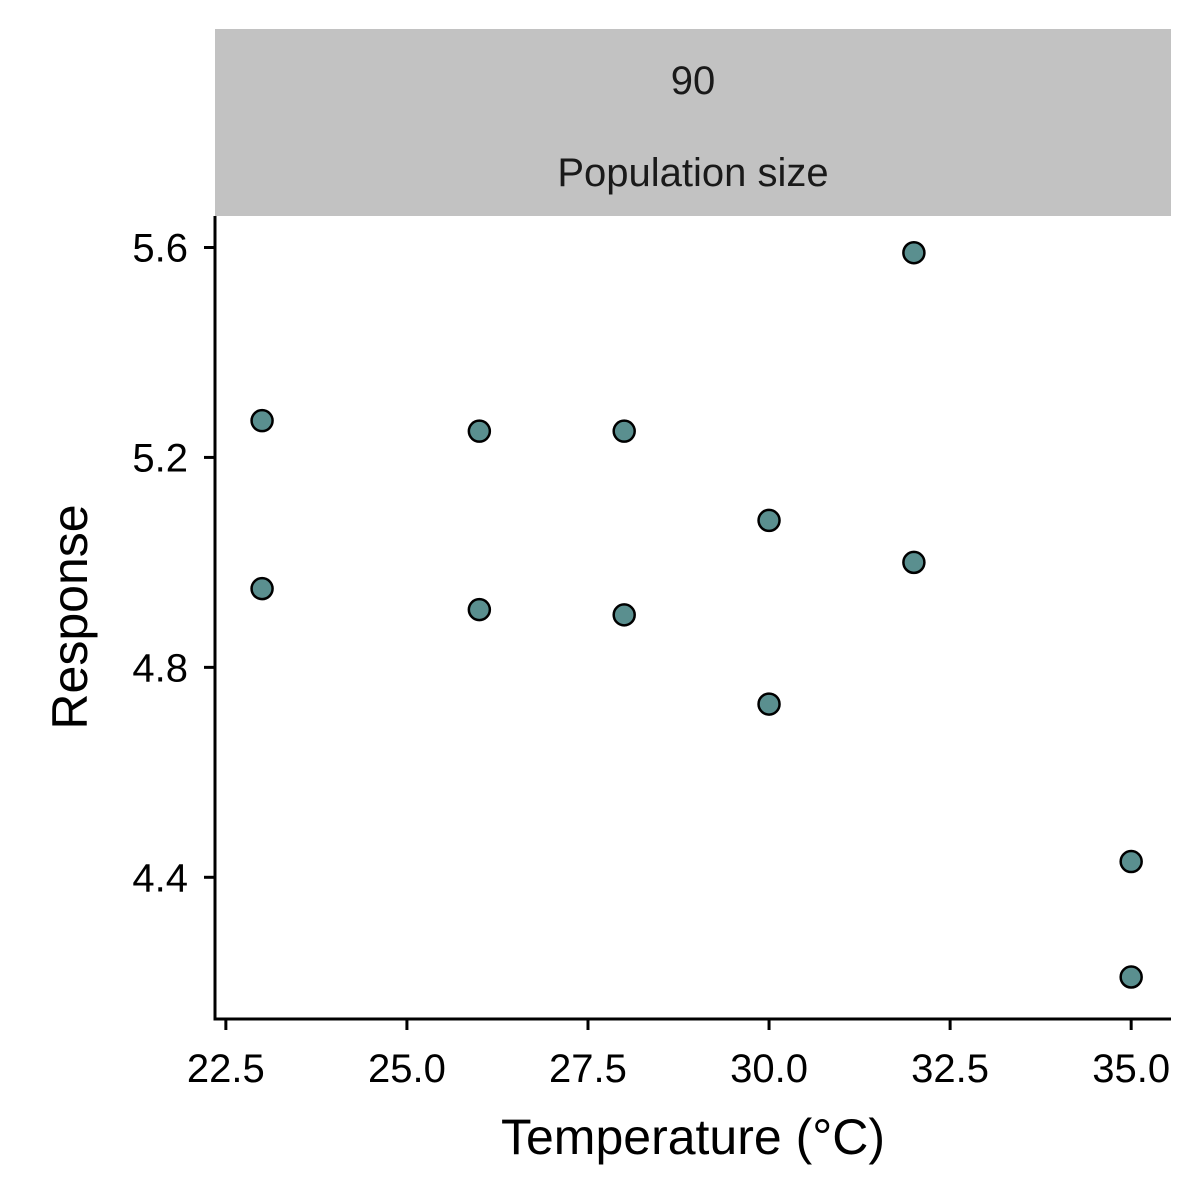 This screenshot has width=1200, height=1200. What do you see at coordinates (693, 81) in the screenshot?
I see `facet-strip-value: 90` at bounding box center [693, 81].